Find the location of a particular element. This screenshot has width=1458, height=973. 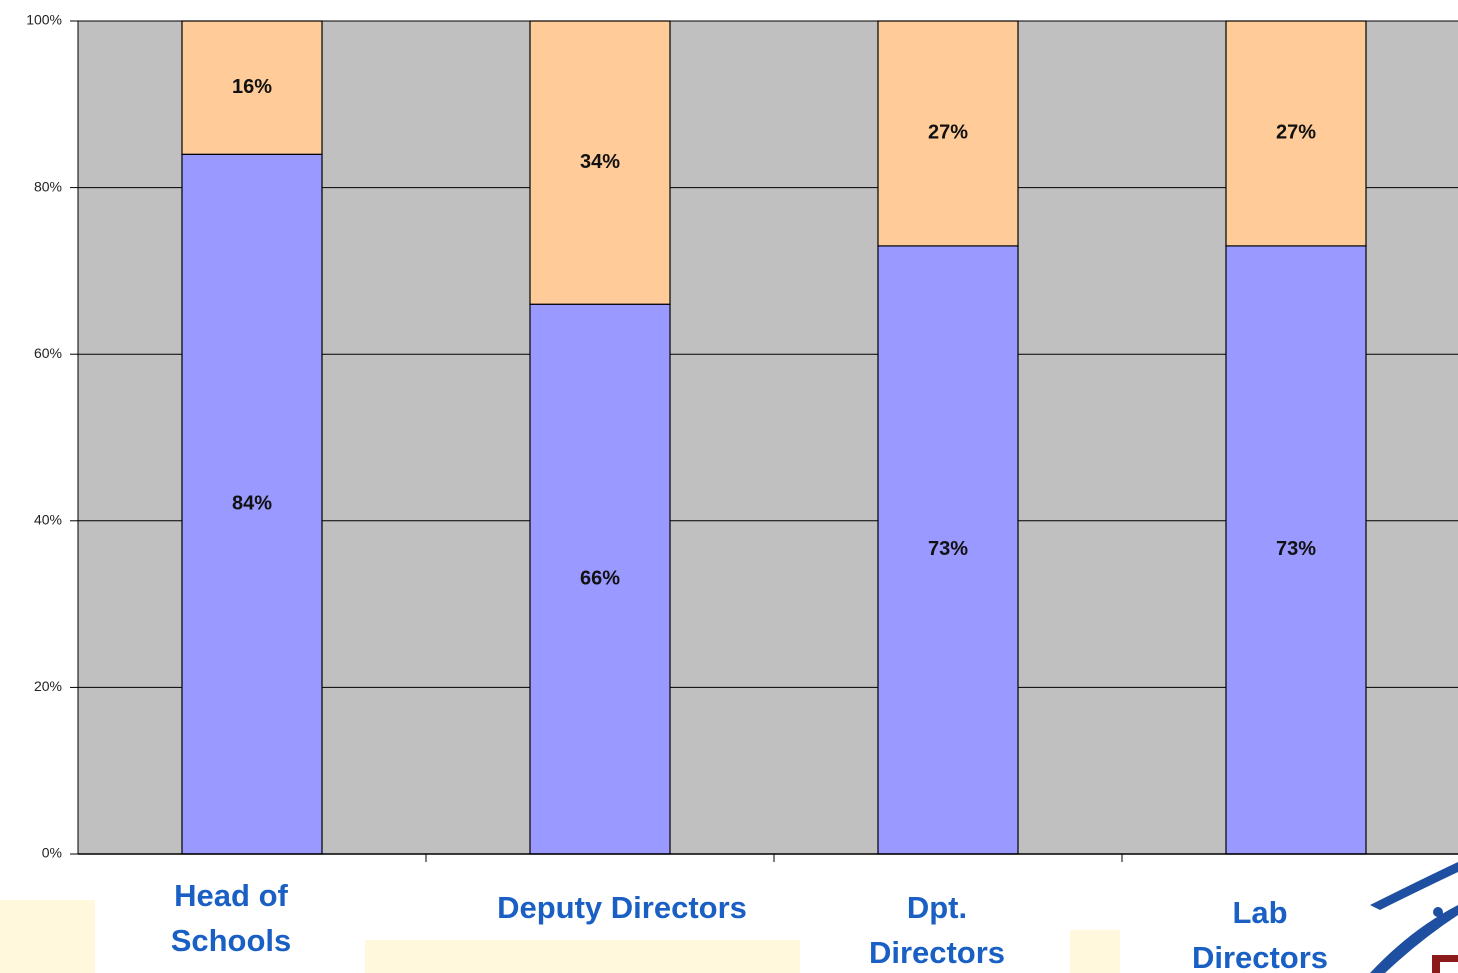

y-tick-label: 80% is located at coordinates (48, 186).